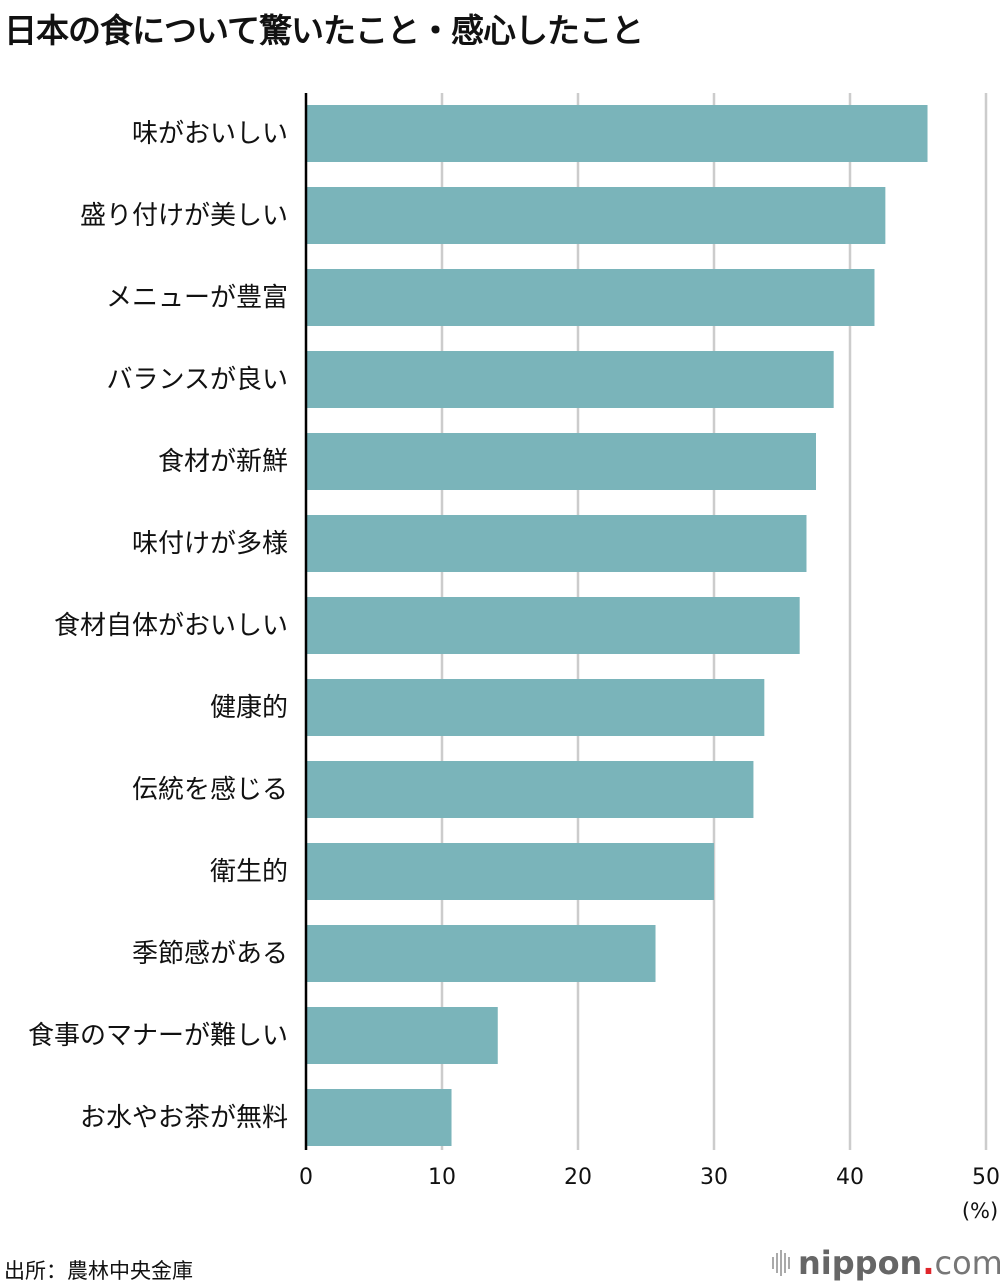 The width and height of the screenshot is (1000, 1286). Describe the element at coordinates (171, 626) in the screenshot. I see `category-label: 食材自体がおいしい` at that location.